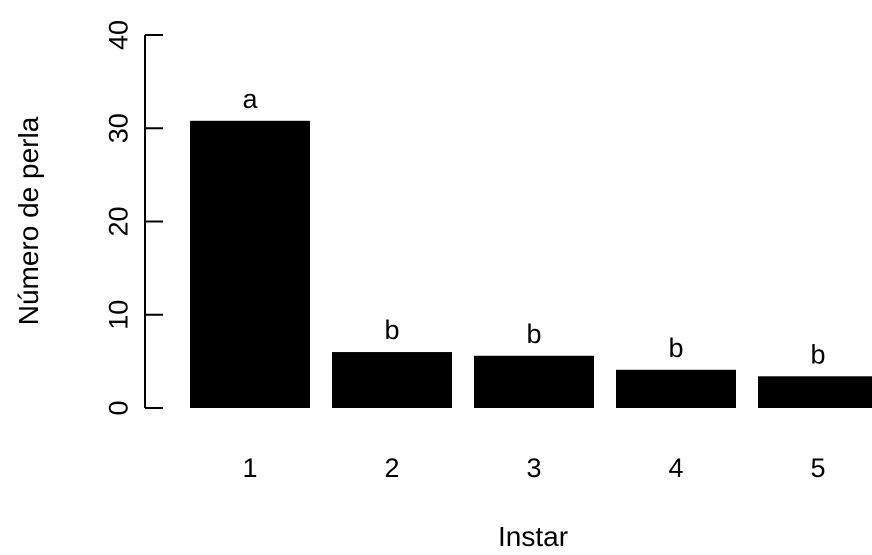 This screenshot has height=555, width=872. I want to click on y-tick-label: 30, so click(118, 128).